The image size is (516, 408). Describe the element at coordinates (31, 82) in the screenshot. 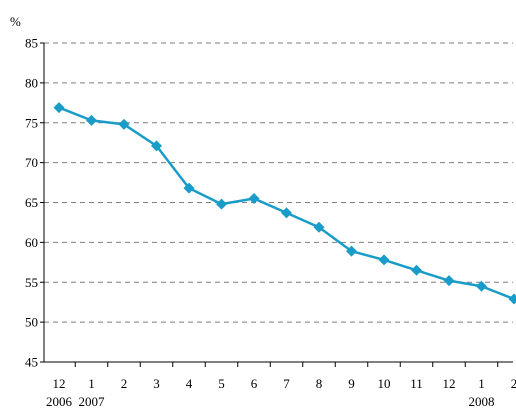

I see `y-tick-label: 80` at that location.